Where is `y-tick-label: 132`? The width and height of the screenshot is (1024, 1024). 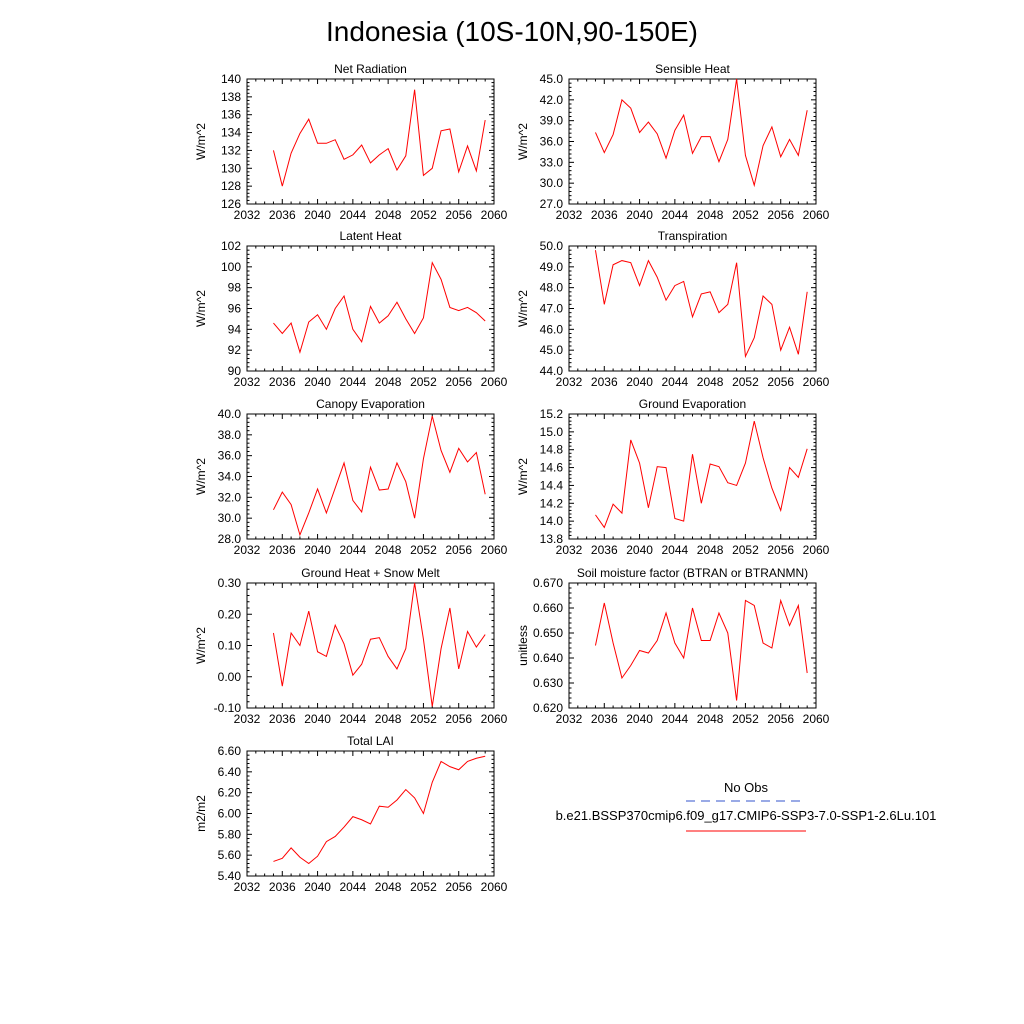
y-tick-label: 132 is located at coordinates (231, 150).